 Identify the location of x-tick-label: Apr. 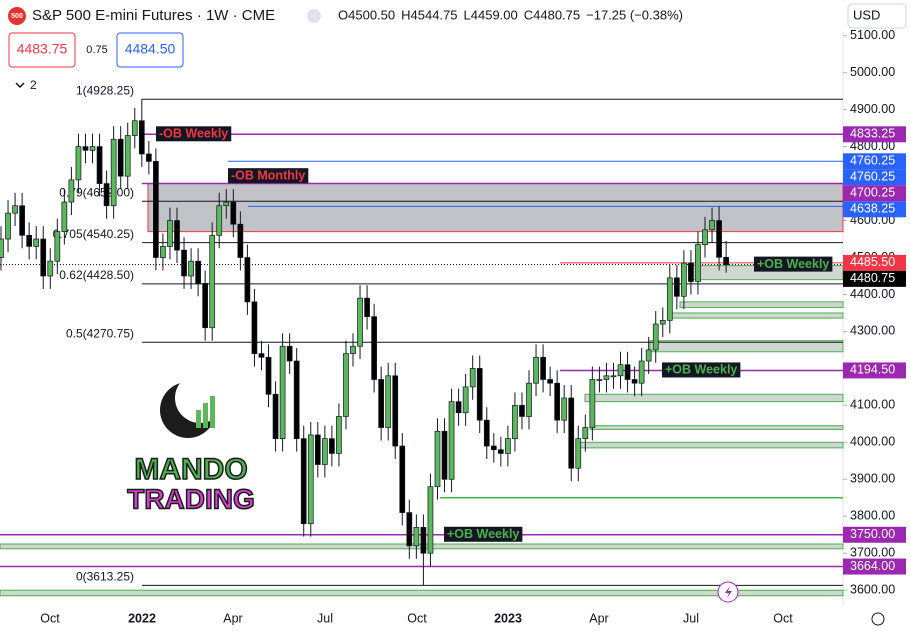
(232, 618).